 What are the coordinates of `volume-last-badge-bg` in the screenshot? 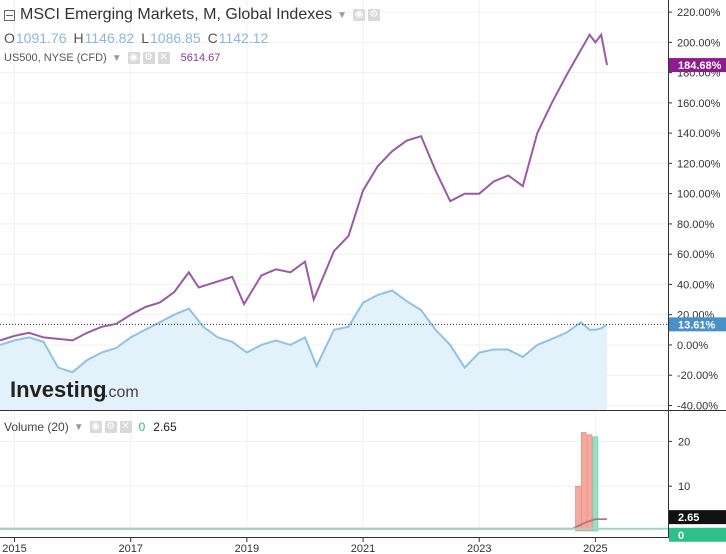 It's located at (697, 517).